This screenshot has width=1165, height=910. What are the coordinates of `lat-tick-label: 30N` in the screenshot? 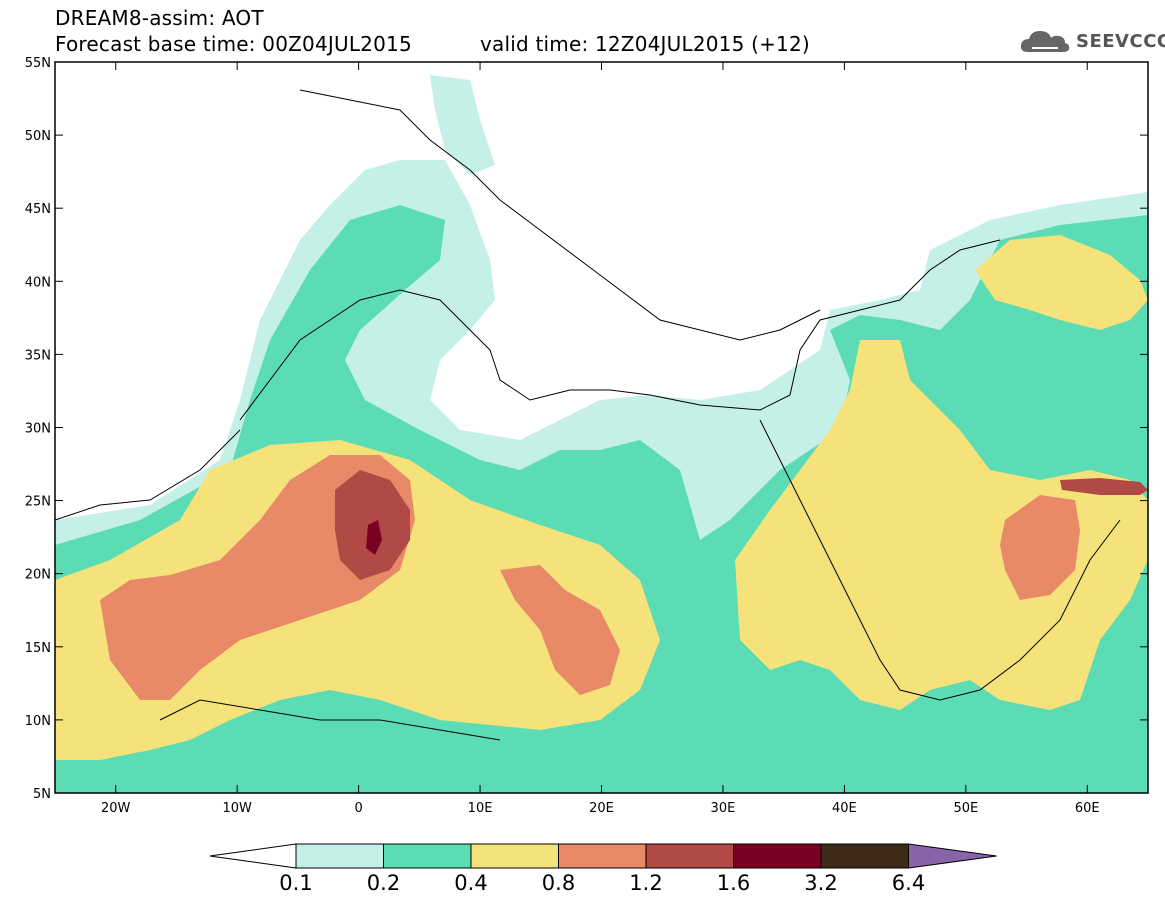 It's located at (38, 429).